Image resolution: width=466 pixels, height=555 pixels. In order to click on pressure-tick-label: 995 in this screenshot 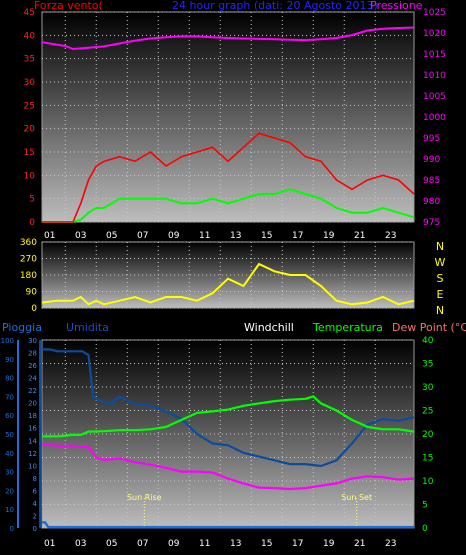, I will do `click(431, 139)`.